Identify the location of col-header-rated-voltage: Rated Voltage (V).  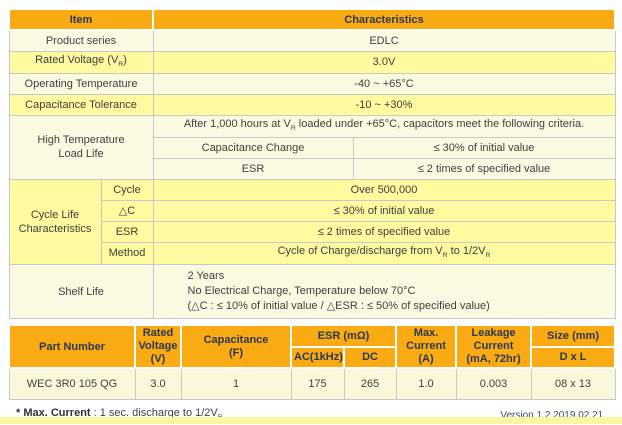
(158, 347).